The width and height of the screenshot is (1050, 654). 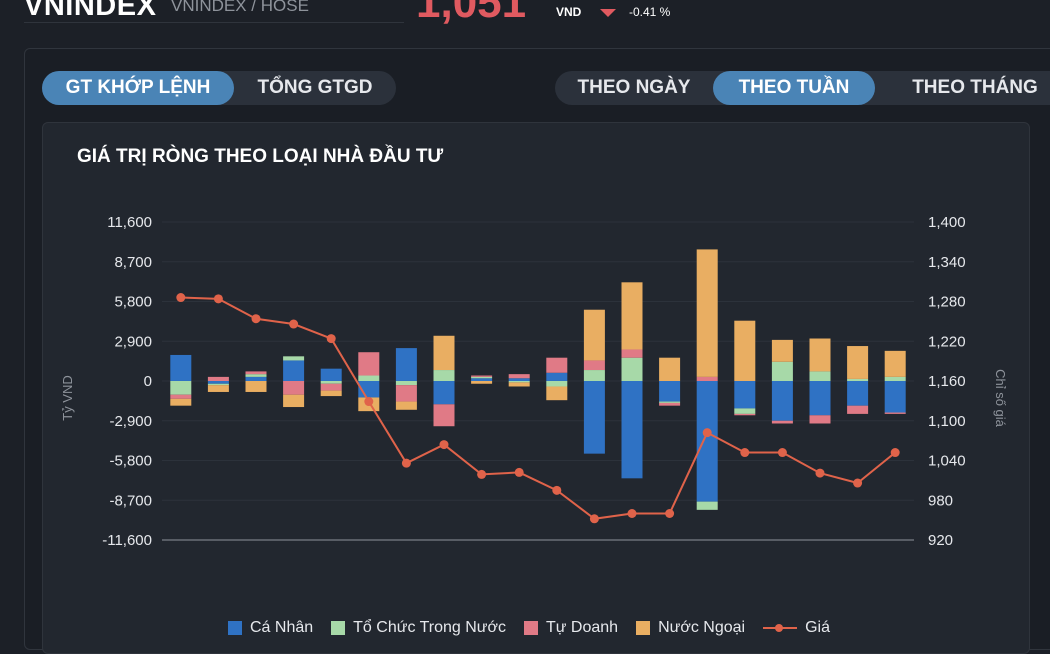 What do you see at coordinates (794, 88) in the screenshot?
I see `tab-weekly: THEO TUẦN` at bounding box center [794, 88].